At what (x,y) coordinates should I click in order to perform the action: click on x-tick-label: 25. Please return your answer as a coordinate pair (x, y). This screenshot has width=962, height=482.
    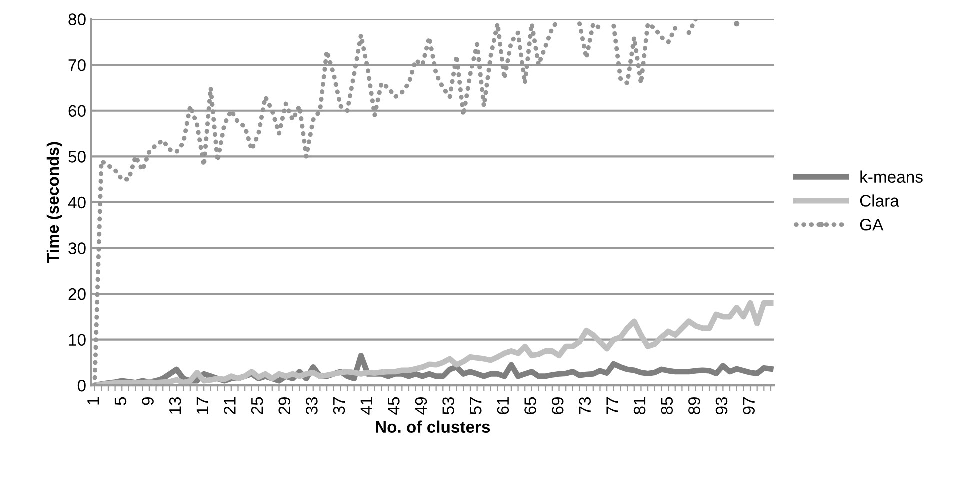
    Looking at the image, I should click on (257, 405).